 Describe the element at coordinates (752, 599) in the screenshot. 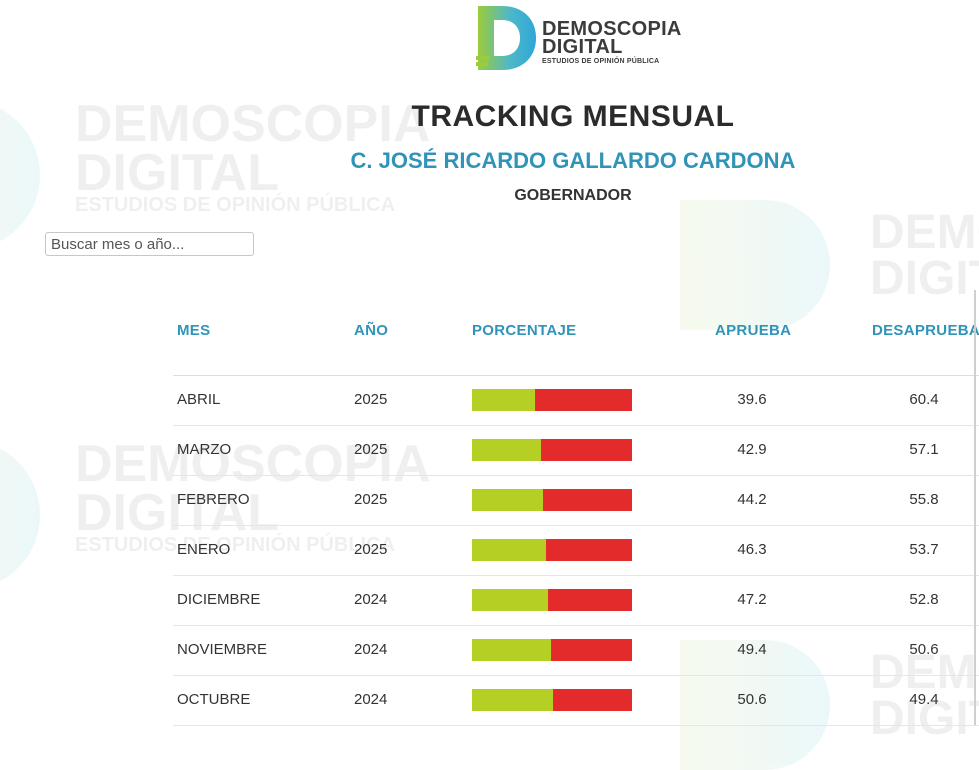

I see `cell-aprueba: 47.2` at that location.